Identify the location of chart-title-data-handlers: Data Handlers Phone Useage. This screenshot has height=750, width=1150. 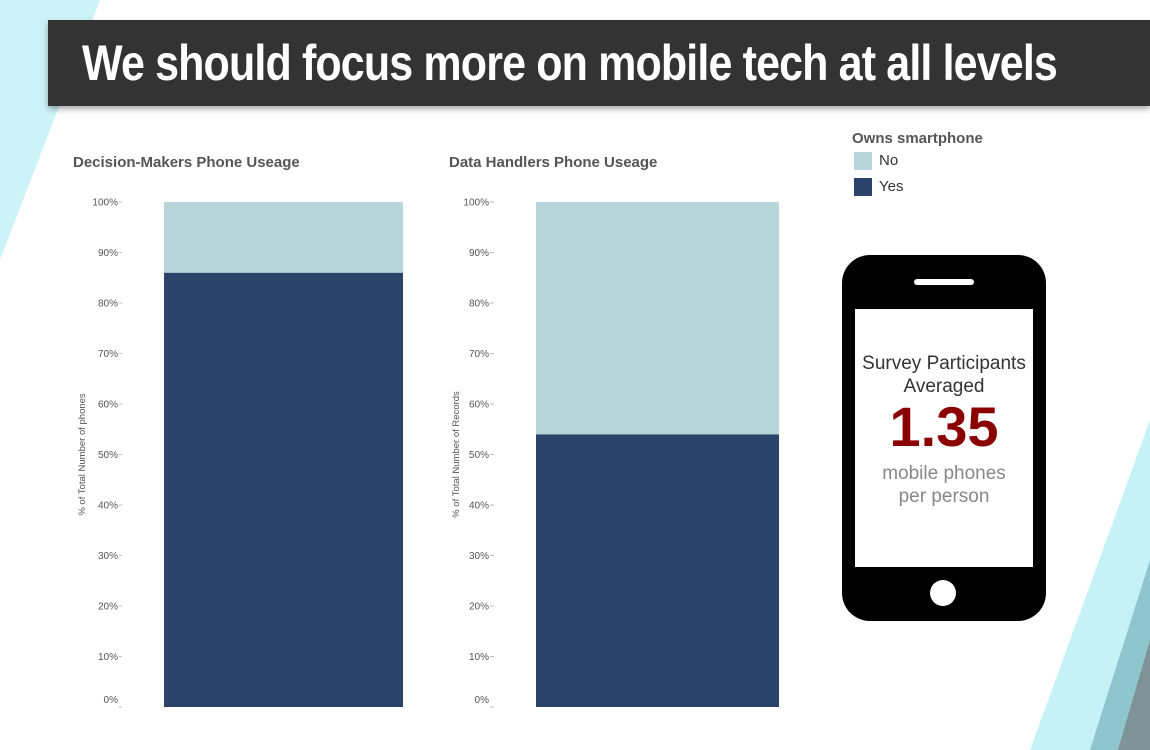
(553, 162).